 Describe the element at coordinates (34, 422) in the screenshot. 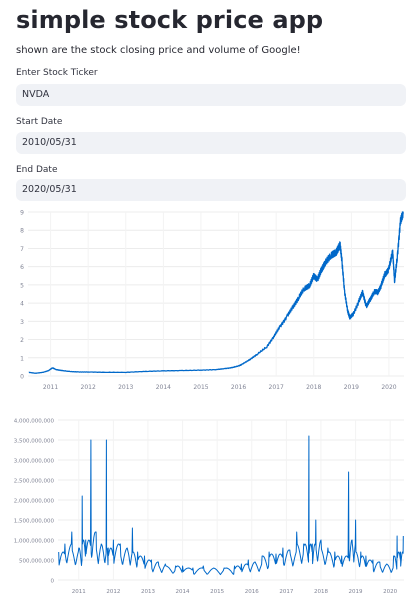

I see `y-tick-label: 4,000,000,000` at that location.